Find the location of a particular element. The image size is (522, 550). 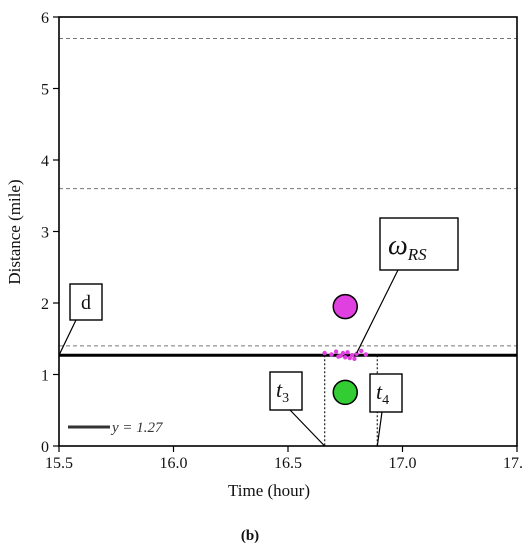

x-tick-label-2: 16.5 is located at coordinates (288, 463).